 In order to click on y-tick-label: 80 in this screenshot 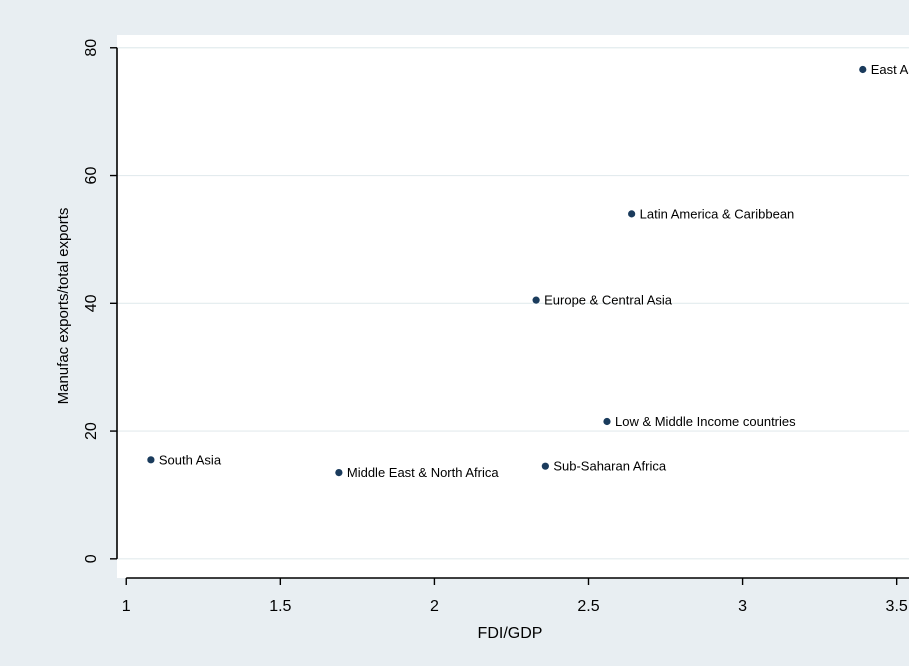, I will do `click(91, 48)`.